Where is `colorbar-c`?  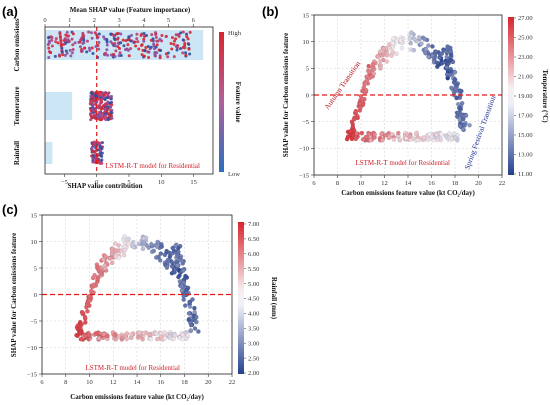
colorbar-c is located at coordinates (241, 298).